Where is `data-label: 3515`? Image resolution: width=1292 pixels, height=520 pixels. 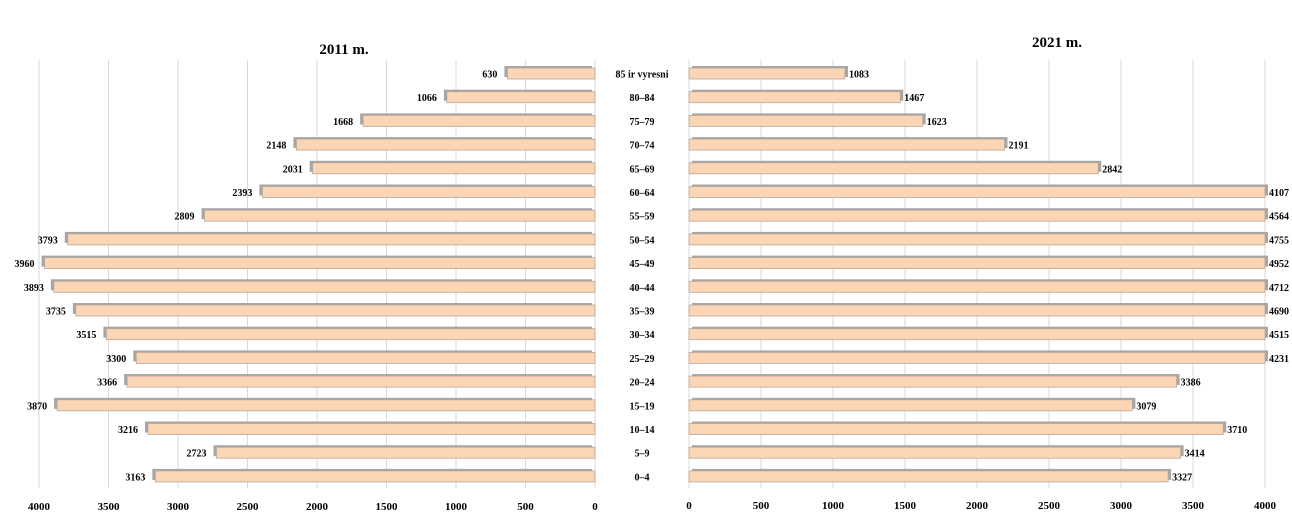
data-label: 3515 is located at coordinates (86, 335).